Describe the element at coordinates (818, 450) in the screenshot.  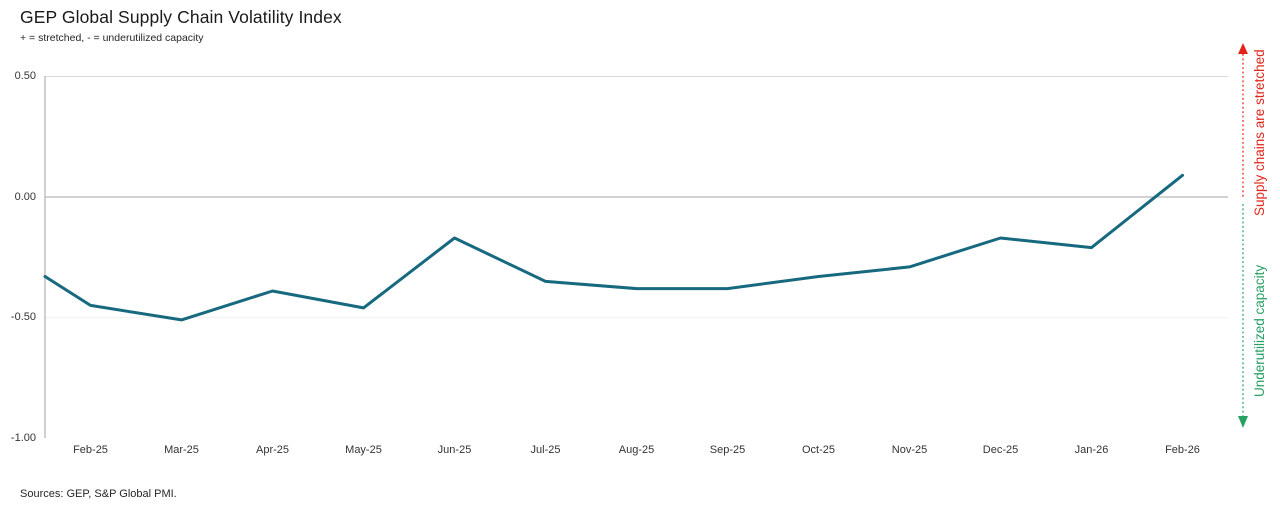
I see `x-axis-label: Oct-25` at that location.